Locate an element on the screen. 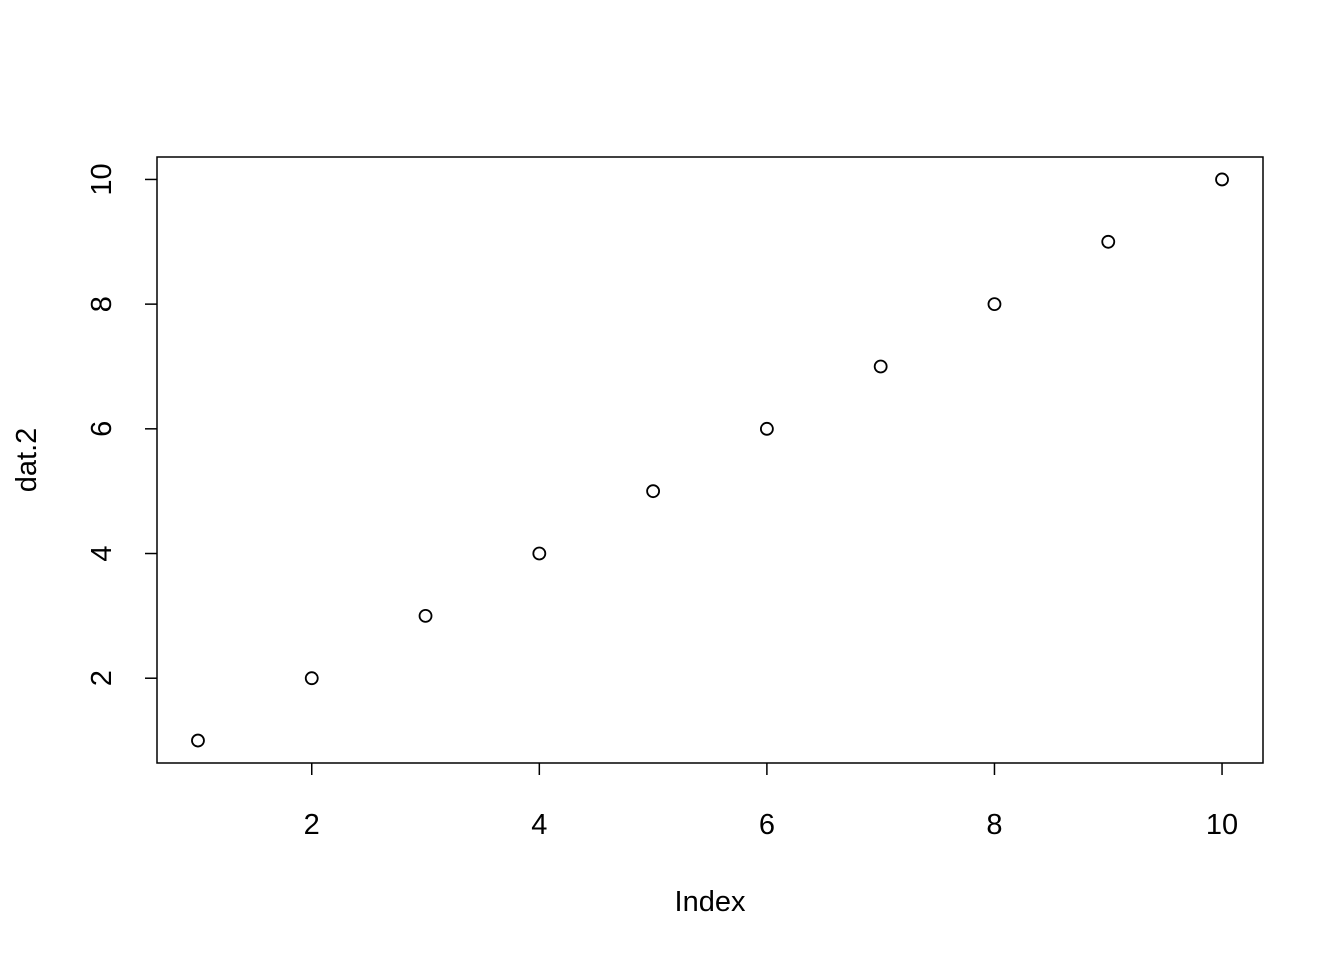  y-tick-label: 6 is located at coordinates (102, 429).